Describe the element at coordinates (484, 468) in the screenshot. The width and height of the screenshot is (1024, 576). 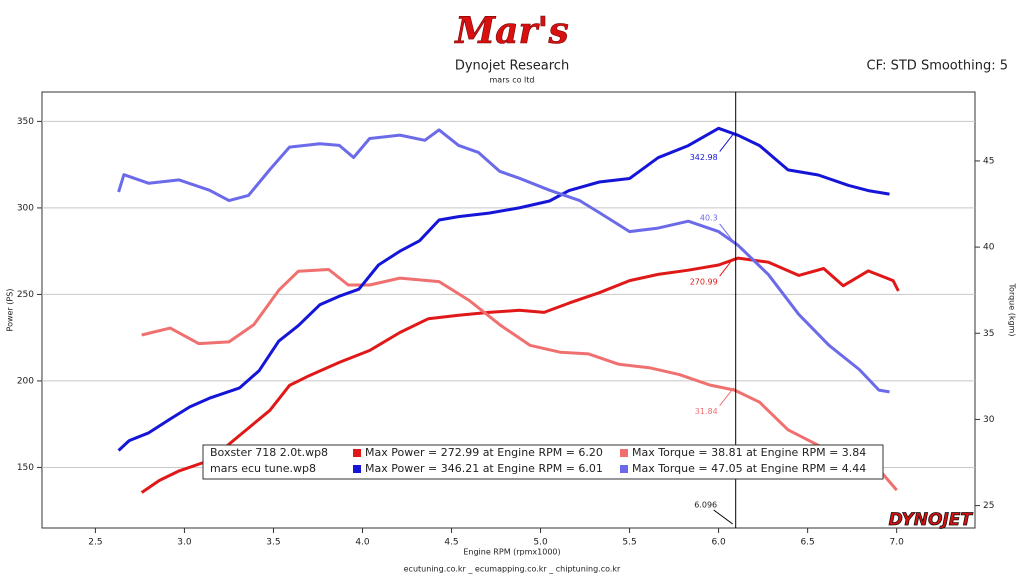
I see `legend-entry: Max Power = 346.21 at Engine RPM = 6.01` at that location.